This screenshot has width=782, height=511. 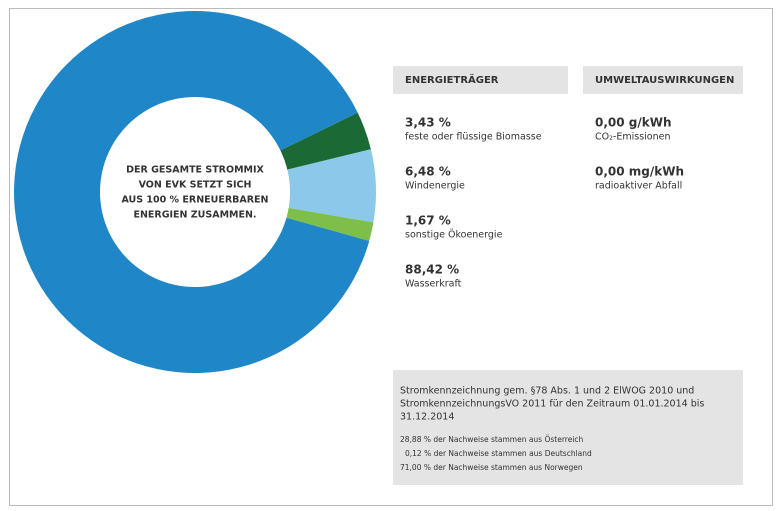 I want to click on center-text: DER GESAMTE STROMMIX, so click(x=195, y=170).